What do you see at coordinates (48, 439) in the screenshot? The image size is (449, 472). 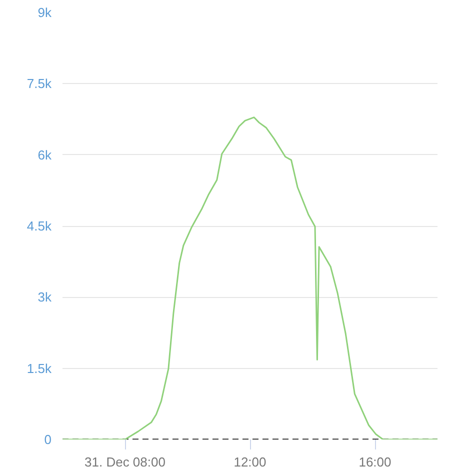 I see `y-tick-label: 0` at bounding box center [48, 439].